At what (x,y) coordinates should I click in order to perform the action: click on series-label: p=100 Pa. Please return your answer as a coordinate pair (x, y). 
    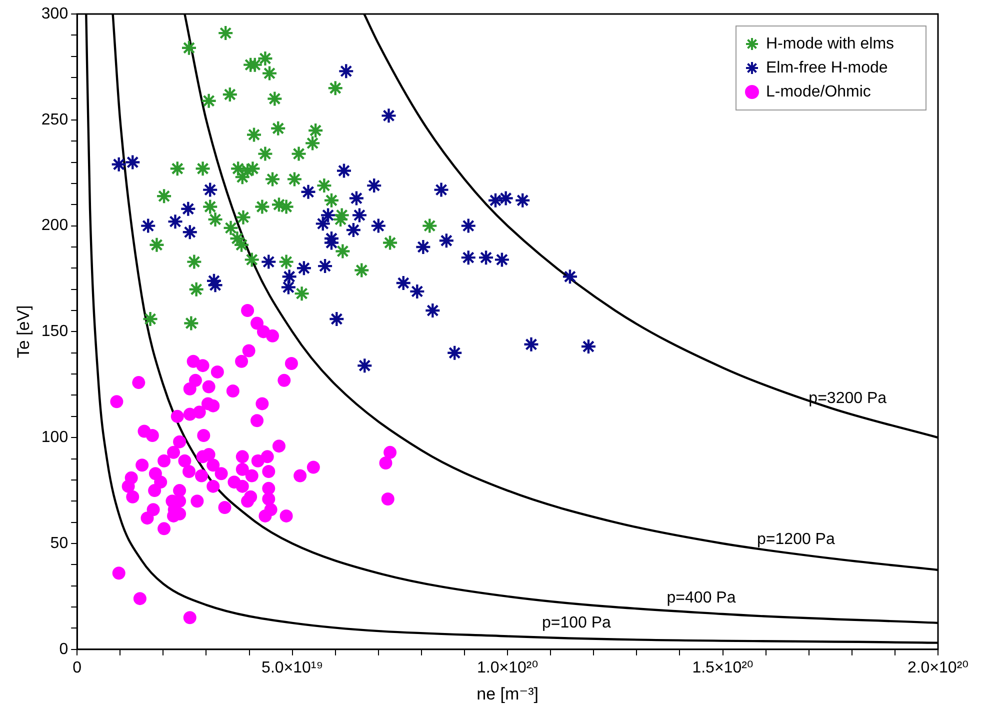
    Looking at the image, I should click on (576, 623).